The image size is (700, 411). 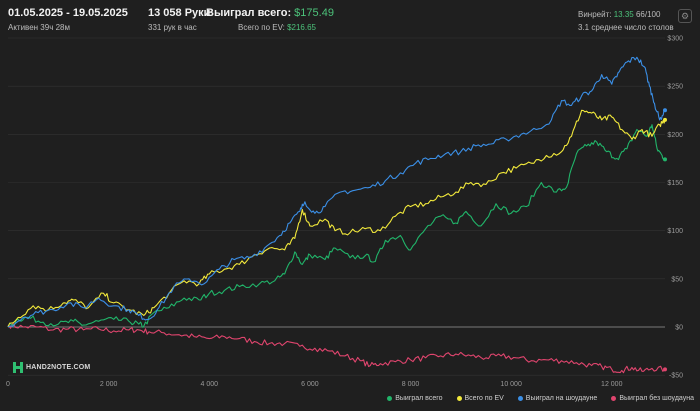 I want to click on legend-item-2: Выиграл на шоудауне, so click(x=557, y=398).